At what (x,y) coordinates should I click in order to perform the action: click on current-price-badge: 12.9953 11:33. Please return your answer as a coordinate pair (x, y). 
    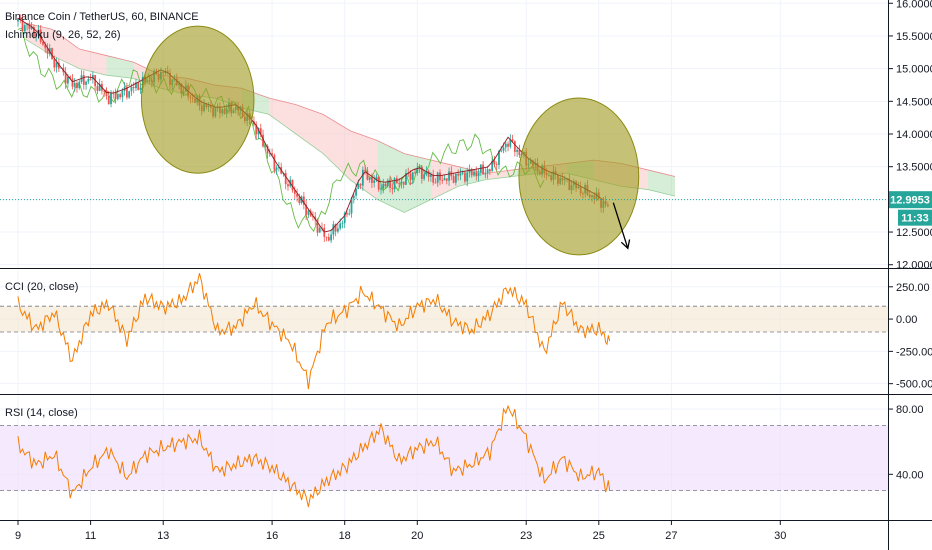
    Looking at the image, I should click on (910, 208).